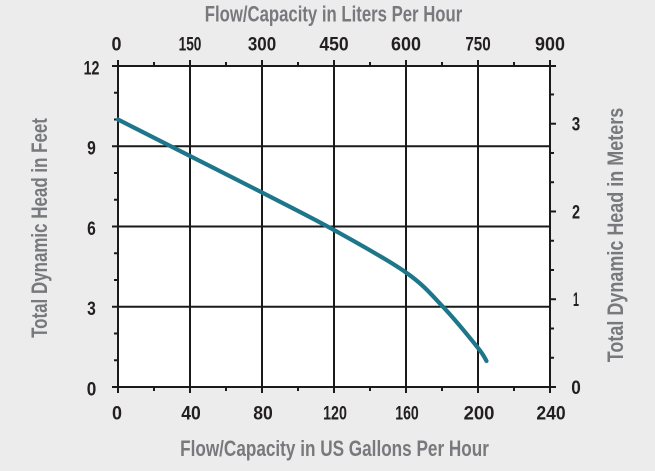 Image resolution: width=655 pixels, height=471 pixels. I want to click on svg-text: Total Dynamic Head in Feet, so click(40, 228).